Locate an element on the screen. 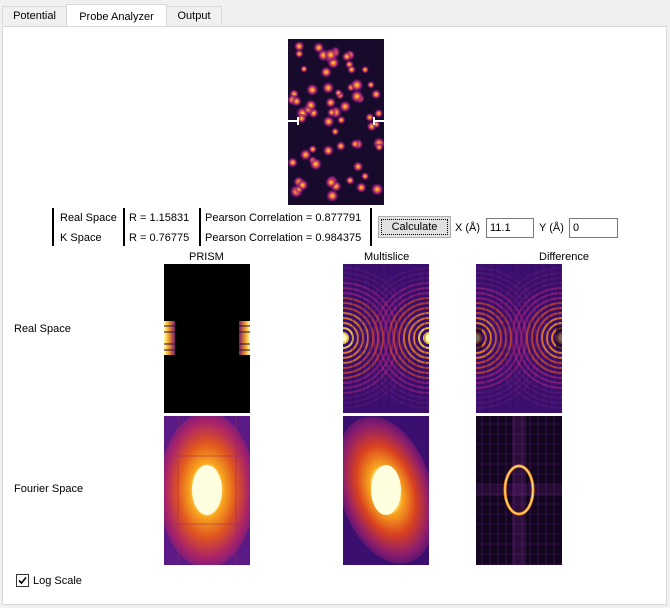 Image resolution: width=670 pixels, height=608 pixels. checkmark-icon is located at coordinates (22, 580).